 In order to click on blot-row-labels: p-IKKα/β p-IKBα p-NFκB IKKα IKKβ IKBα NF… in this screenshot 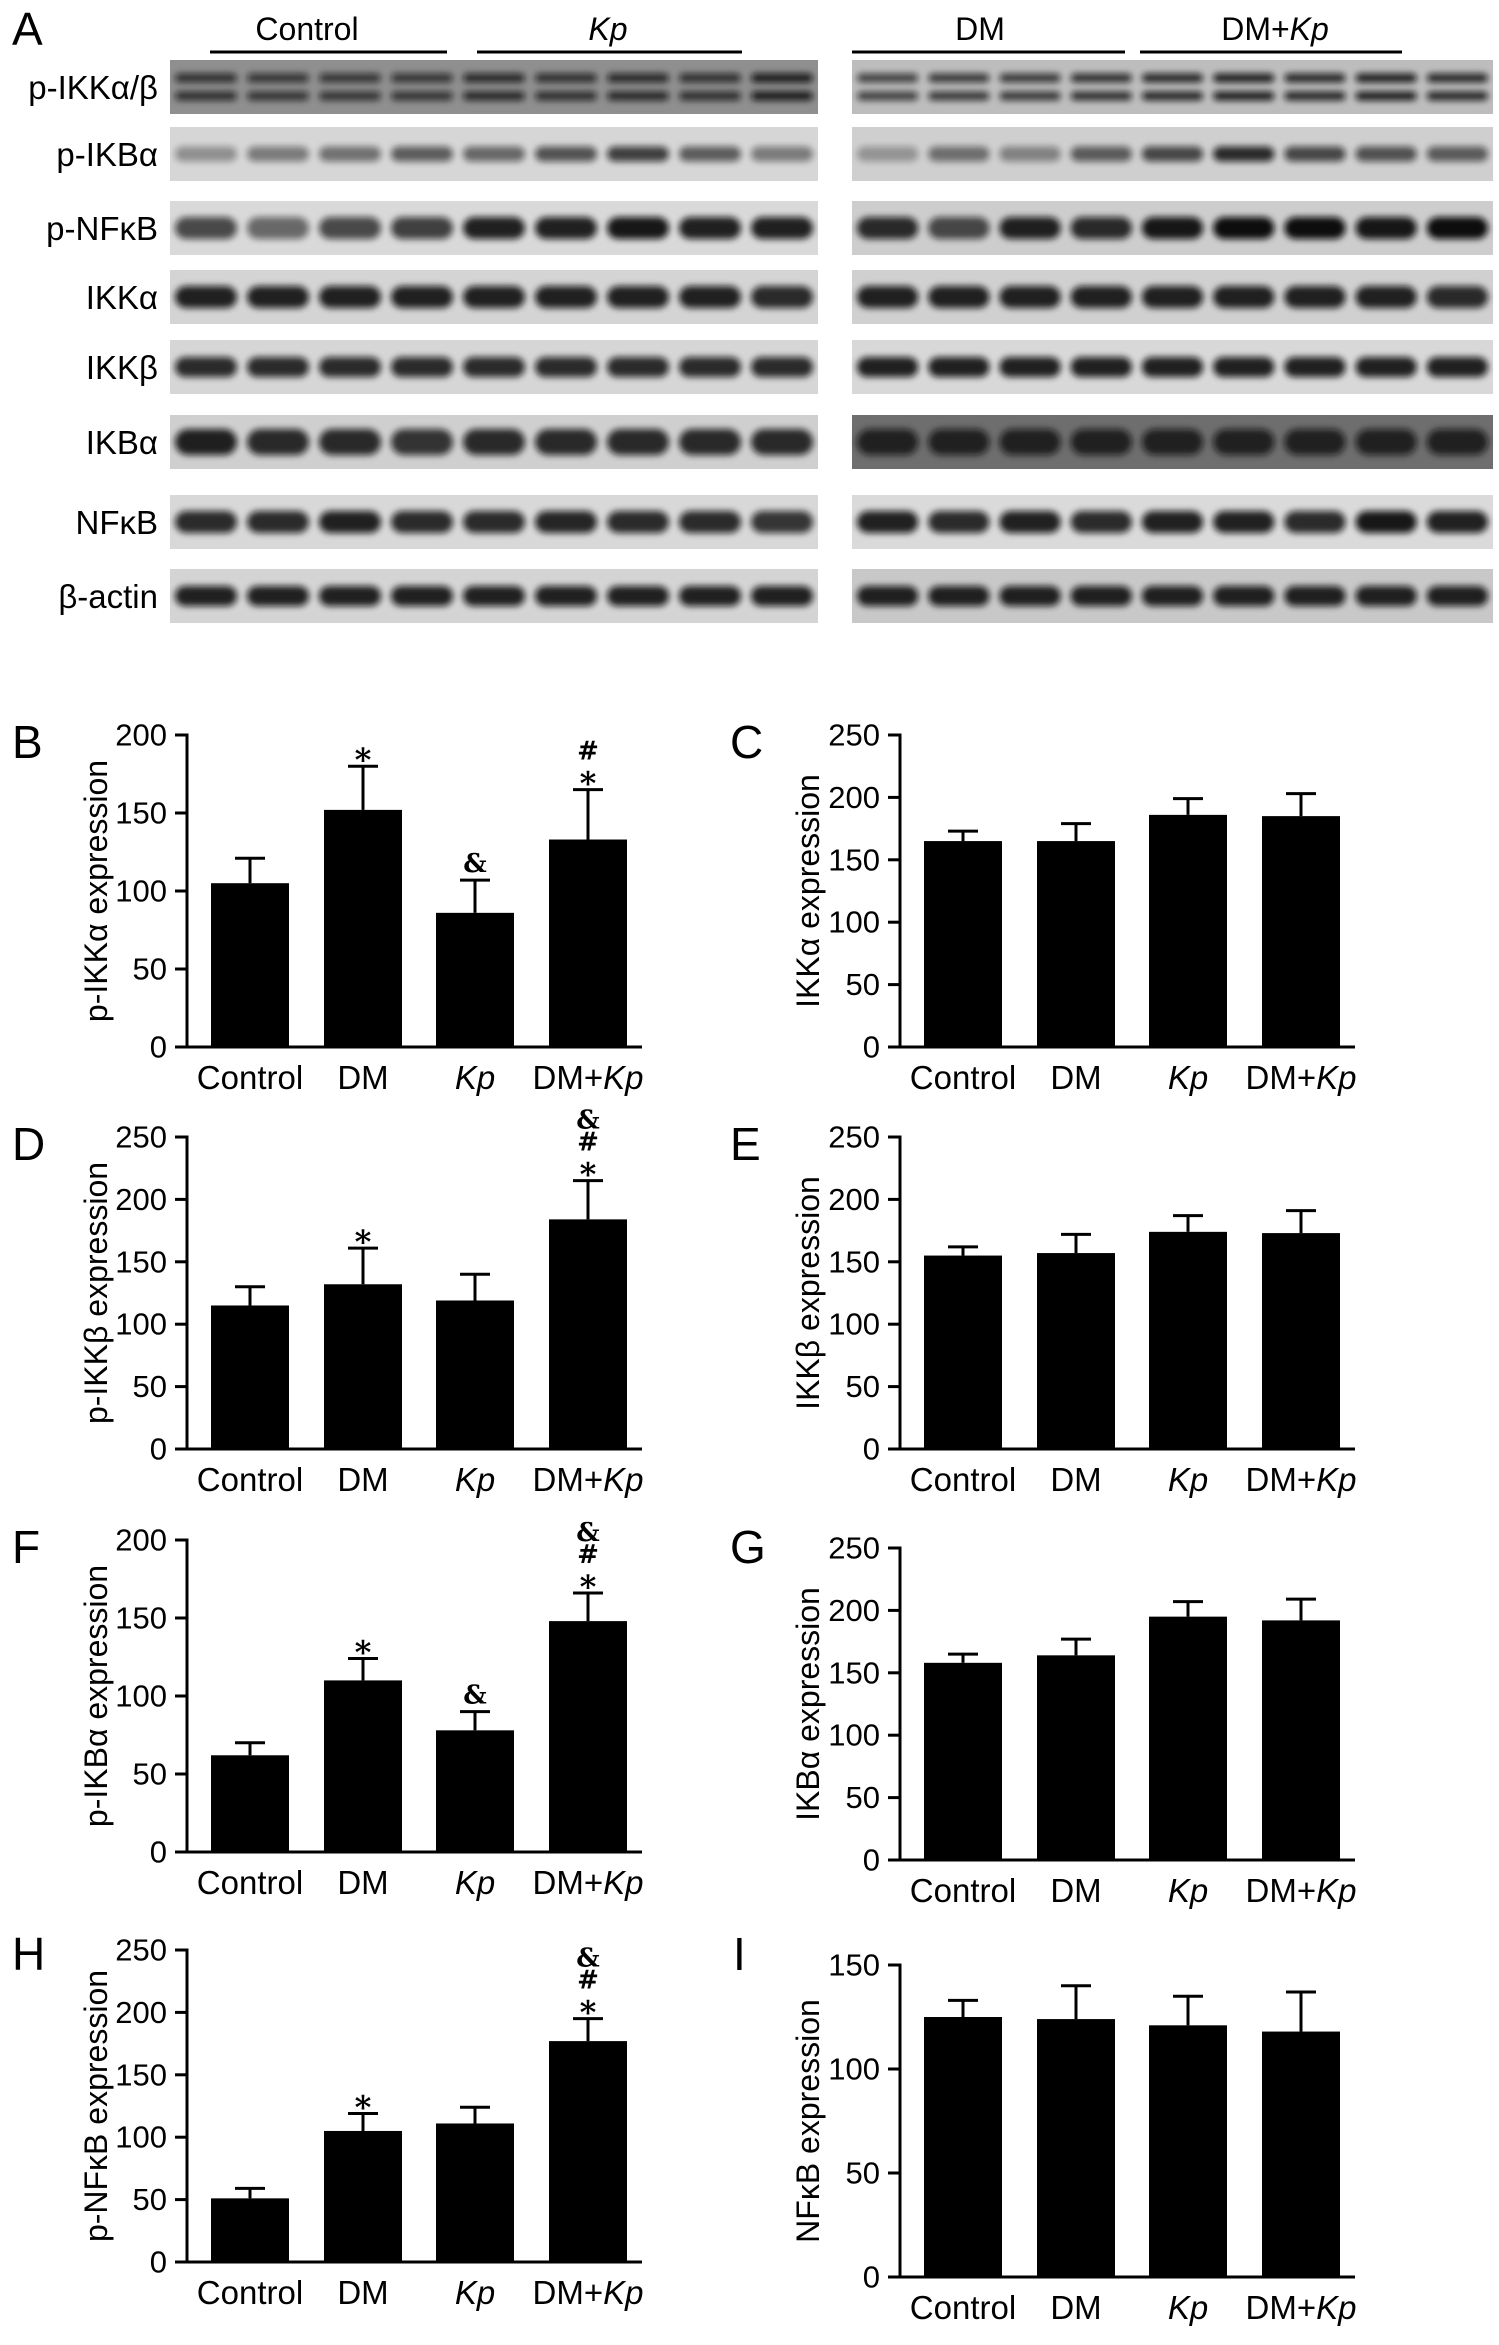, I will do `click(93, 342)`.